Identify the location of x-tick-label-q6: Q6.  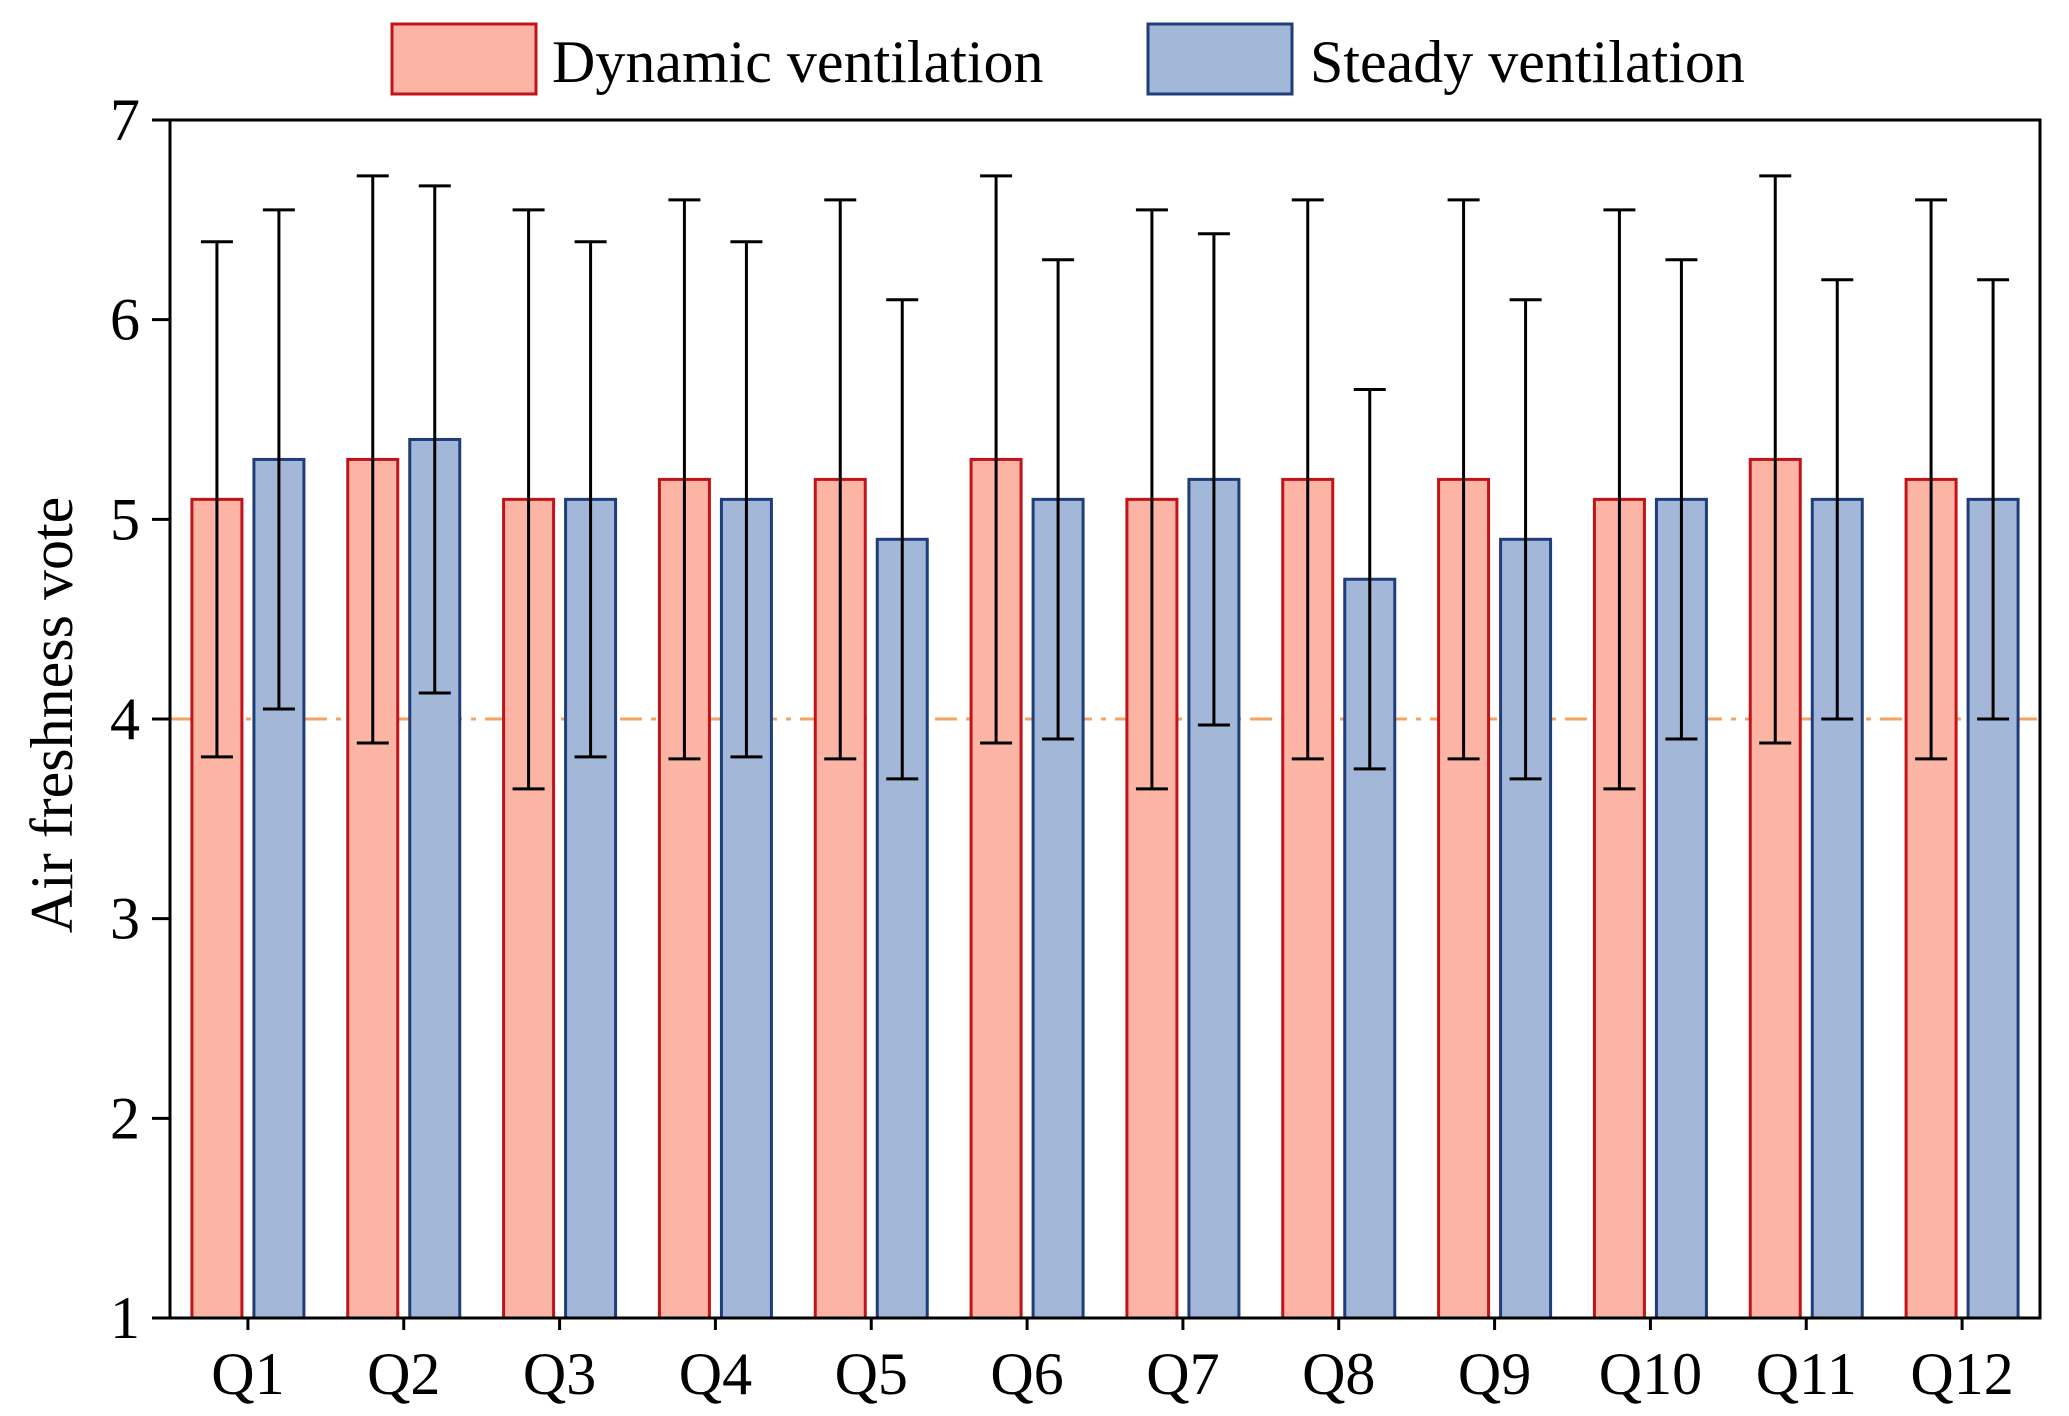
(1026, 1374).